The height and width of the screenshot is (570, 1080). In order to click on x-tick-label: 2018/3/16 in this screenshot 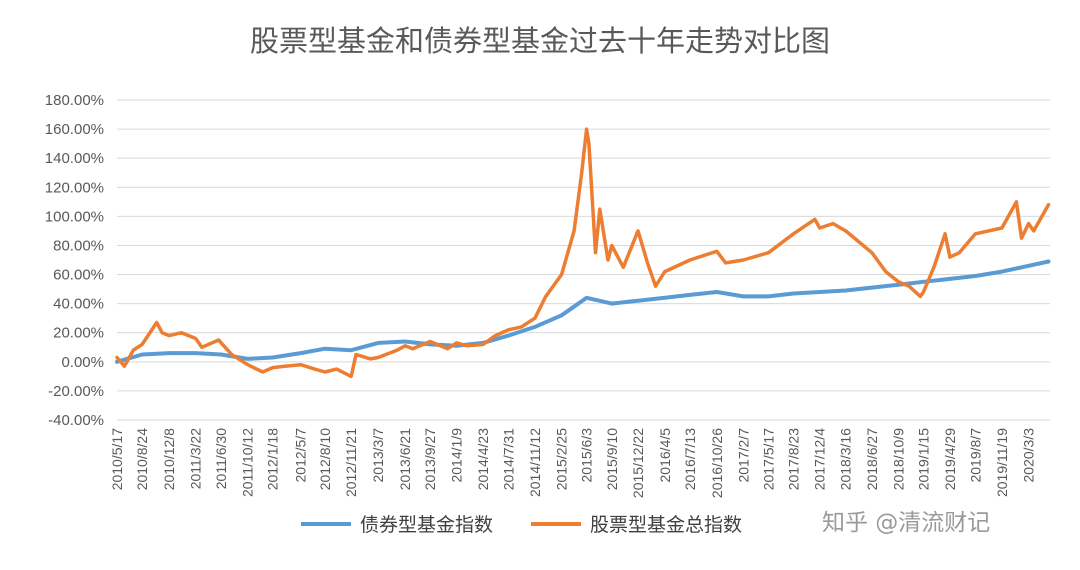, I will do `click(846, 459)`.